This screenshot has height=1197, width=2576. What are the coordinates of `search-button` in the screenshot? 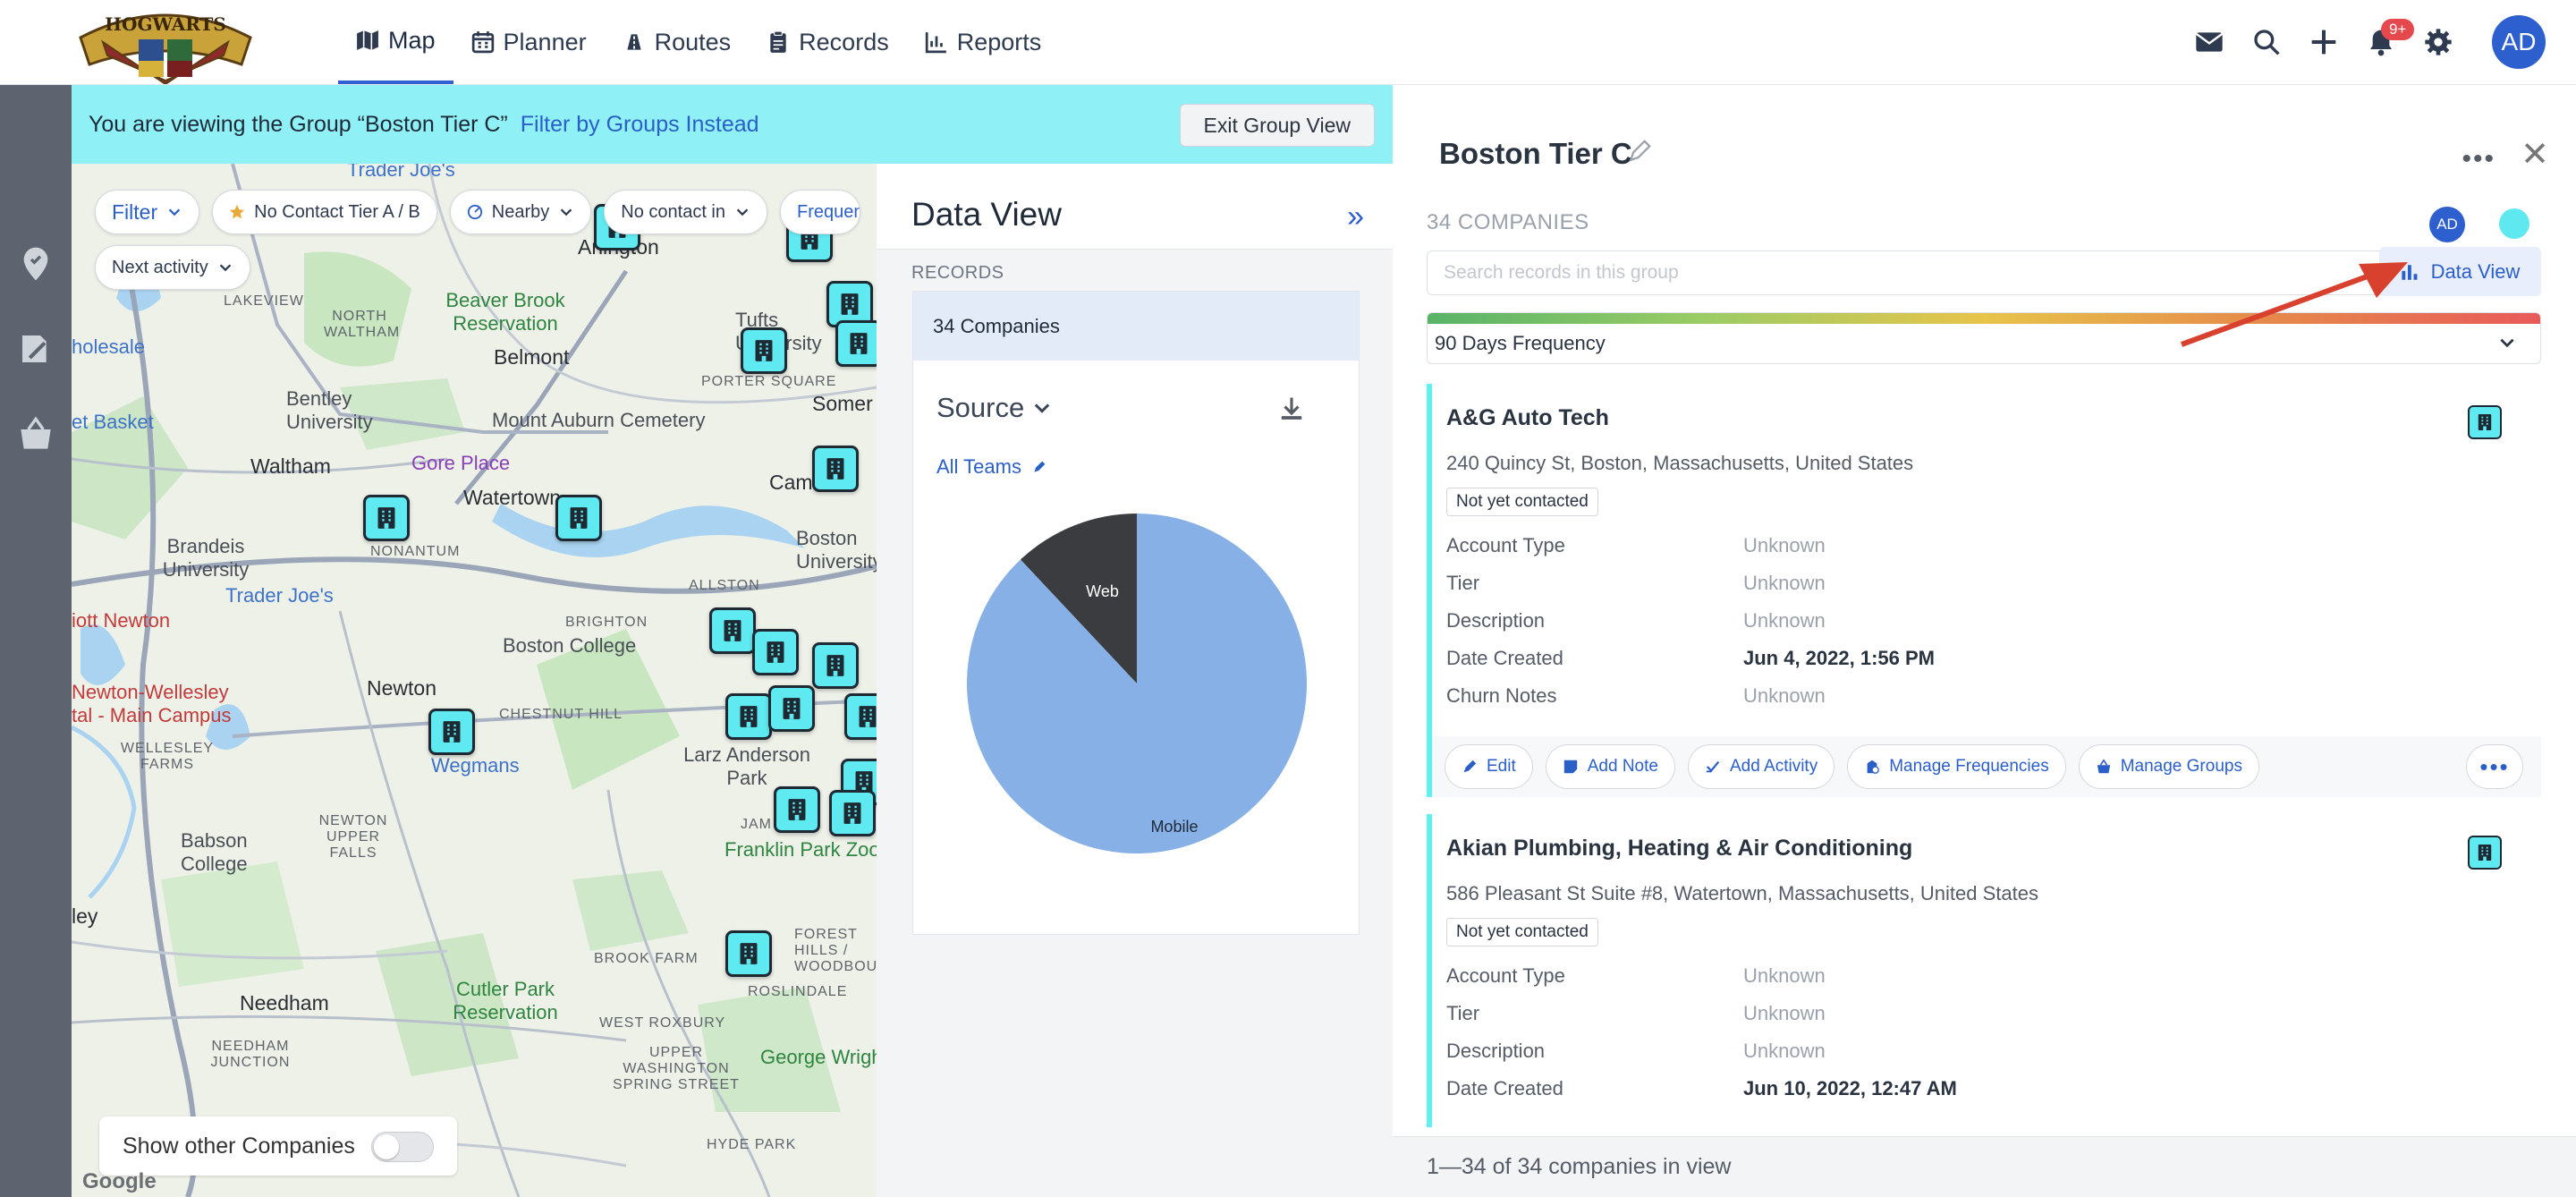 It's located at (2266, 42).